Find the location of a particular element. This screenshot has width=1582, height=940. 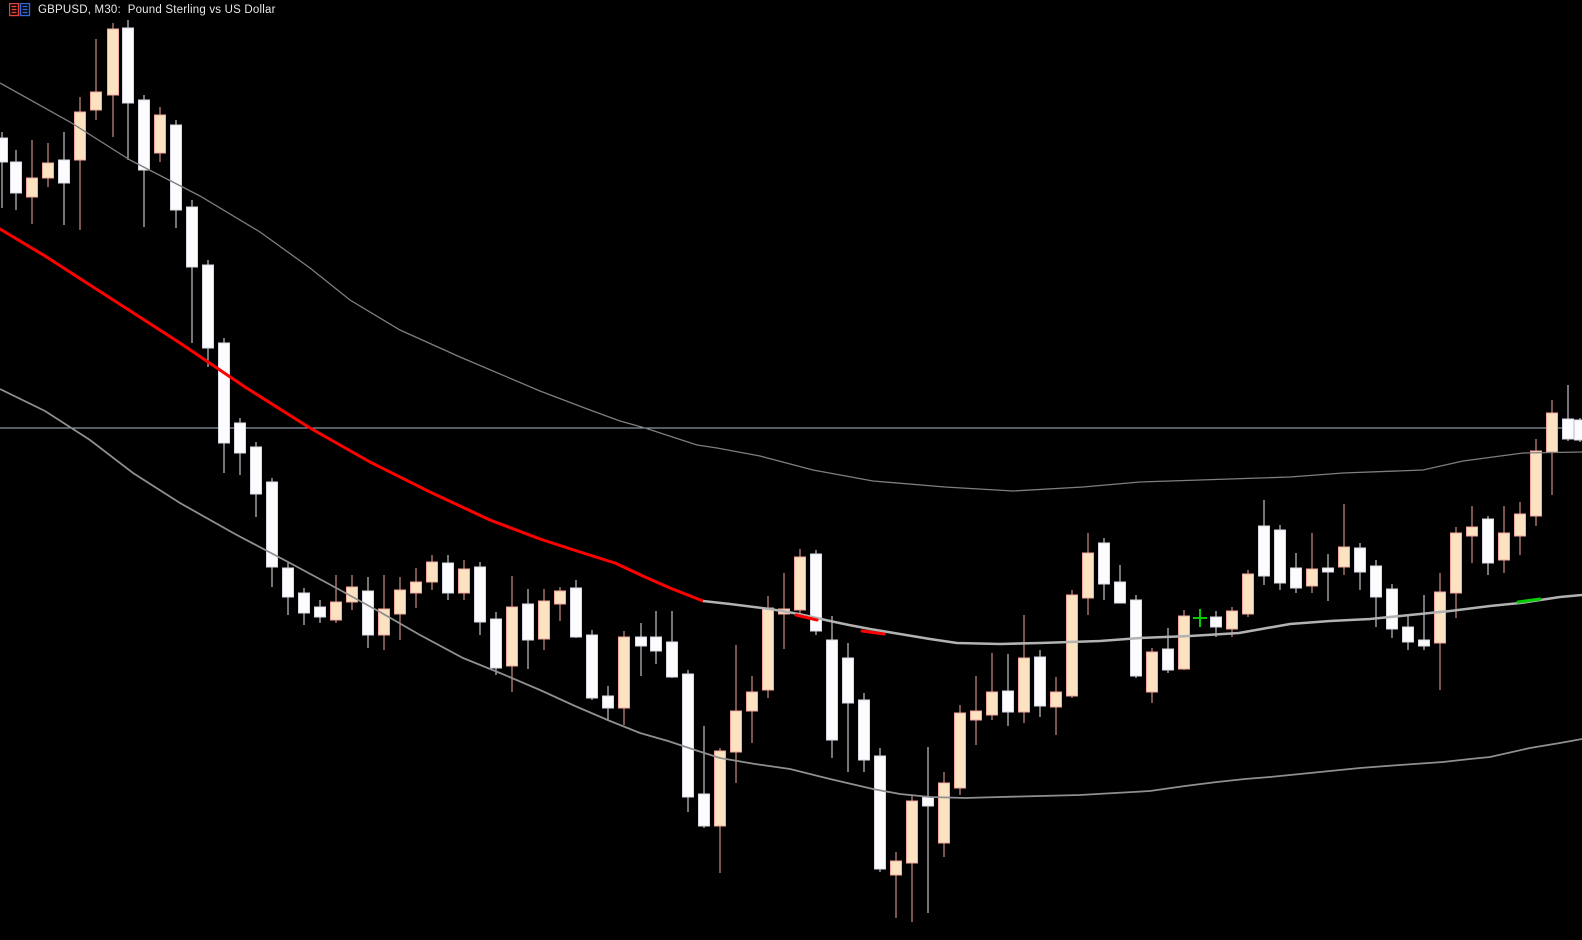

ma-mid-gray-line is located at coordinates (1142, 619).